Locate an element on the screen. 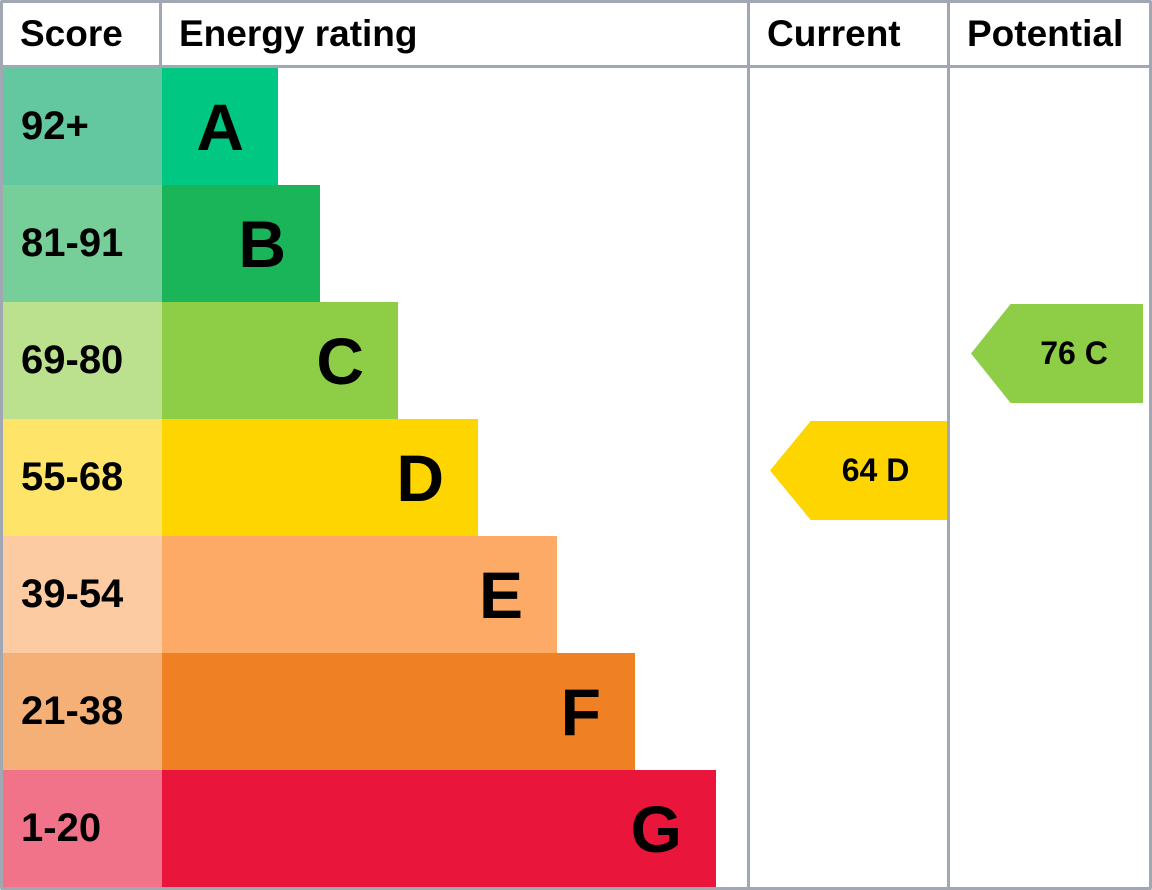  energy-rating-letter: E is located at coordinates (500, 594).